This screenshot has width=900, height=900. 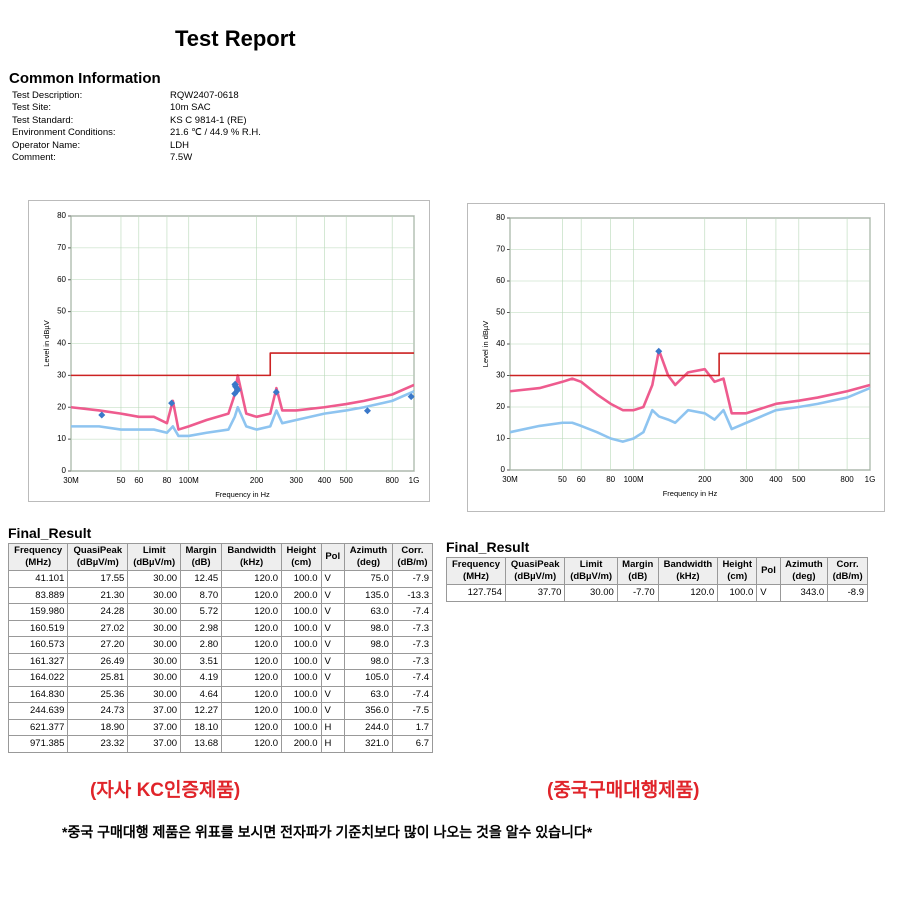 What do you see at coordinates (804, 593) in the screenshot?
I see `cell: 343.0` at bounding box center [804, 593].